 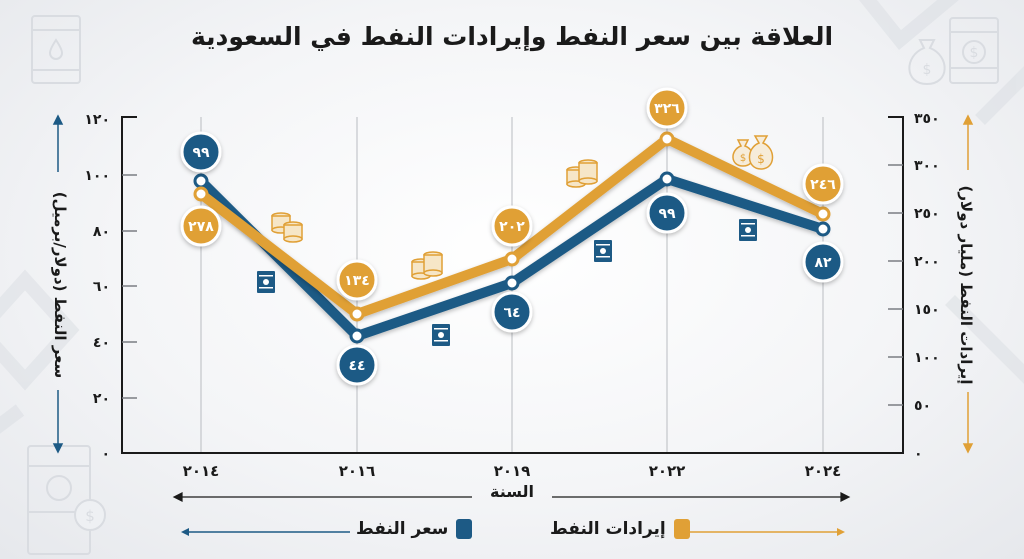 What do you see at coordinates (823, 263) in the screenshot?
I see `price-label-2024: ٨٢` at bounding box center [823, 263].